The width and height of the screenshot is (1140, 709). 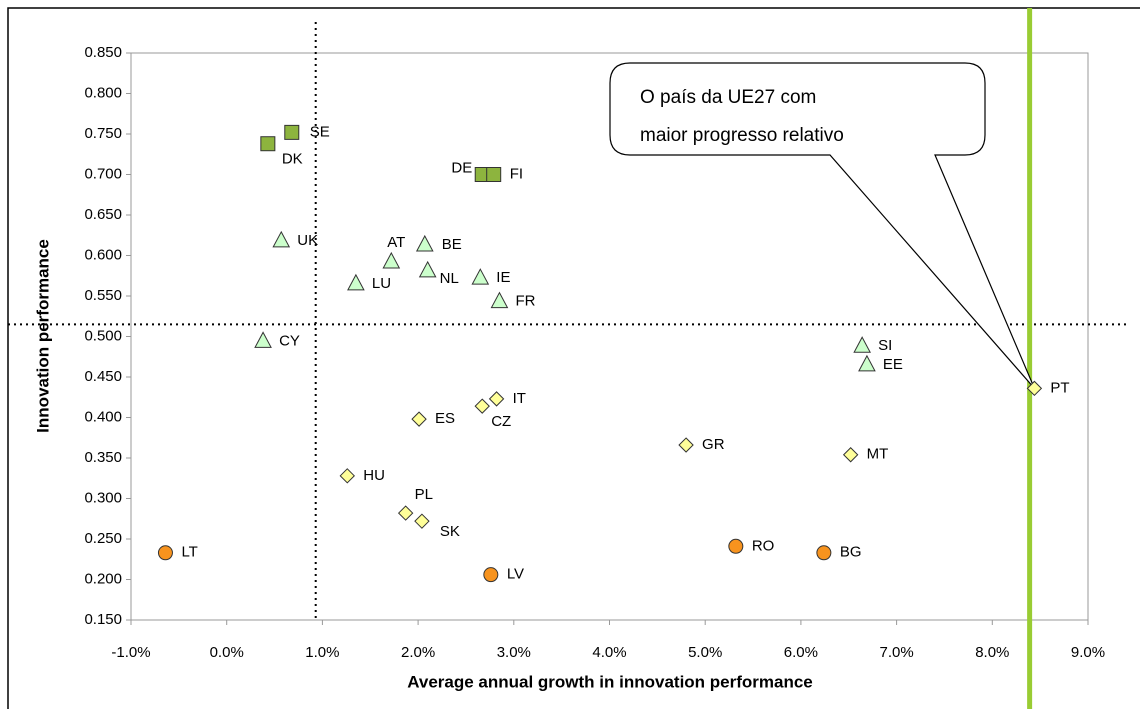 What do you see at coordinates (103, 173) in the screenshot?
I see `y-tick-label: 0.700` at bounding box center [103, 173].